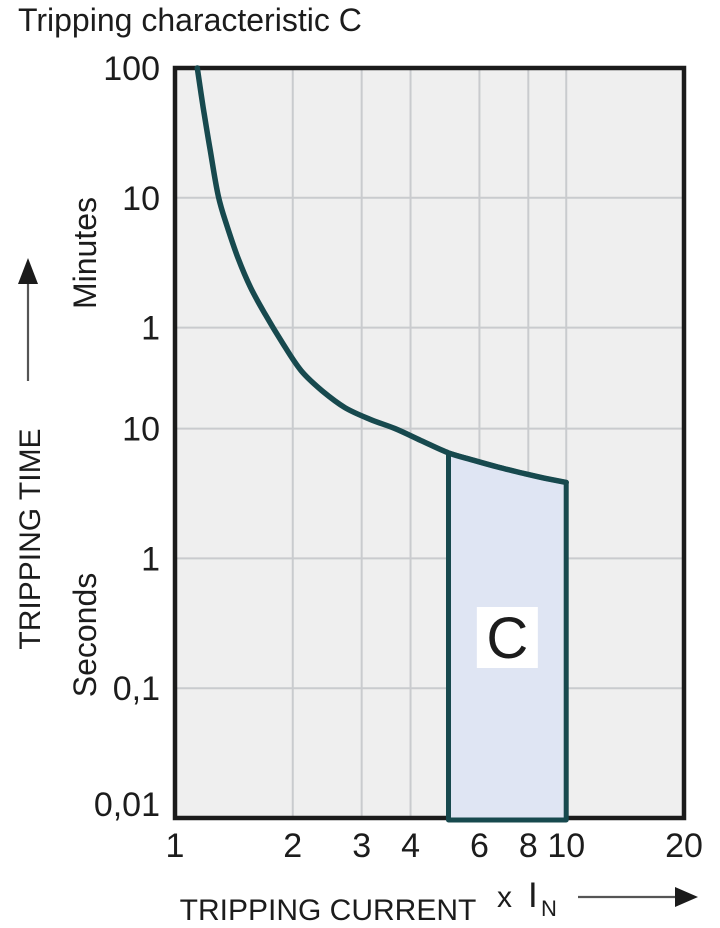 Image resolution: width=720 pixels, height=928 pixels. I want to click on y-unit-seconds: Seconds, so click(85, 635).